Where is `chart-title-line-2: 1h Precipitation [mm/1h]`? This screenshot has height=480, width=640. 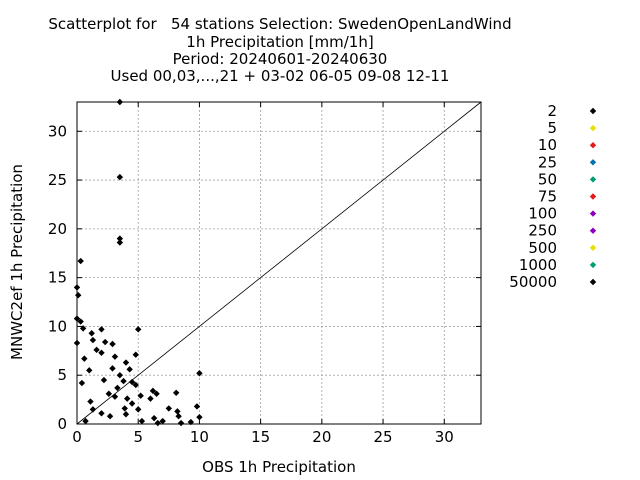 chart-title-line-2: 1h Precipitation [mm/1h] is located at coordinates (280, 42).